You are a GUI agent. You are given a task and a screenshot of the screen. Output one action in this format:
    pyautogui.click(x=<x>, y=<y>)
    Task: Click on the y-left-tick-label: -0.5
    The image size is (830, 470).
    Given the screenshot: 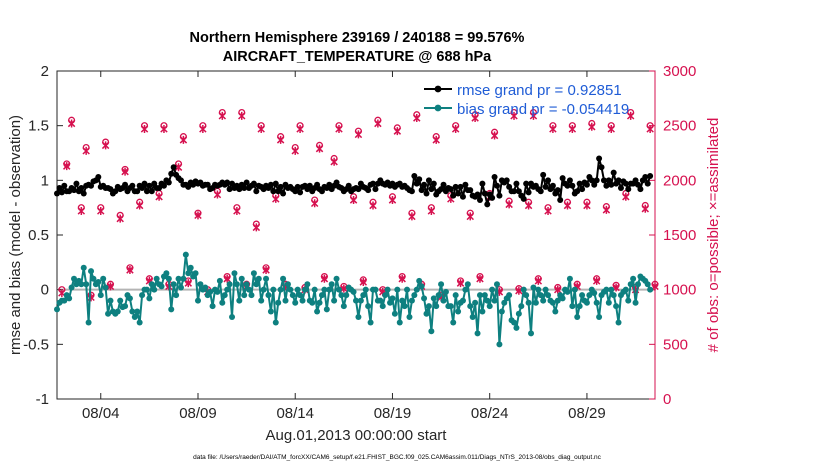 What is the action you would take?
    pyautogui.click(x=36, y=344)
    